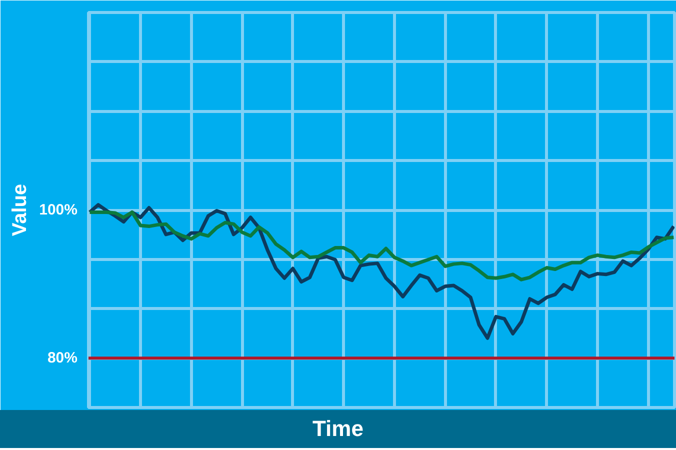 The image size is (676, 450). What do you see at coordinates (58, 210) in the screenshot?
I see `y-tick-label: 100%` at bounding box center [58, 210].